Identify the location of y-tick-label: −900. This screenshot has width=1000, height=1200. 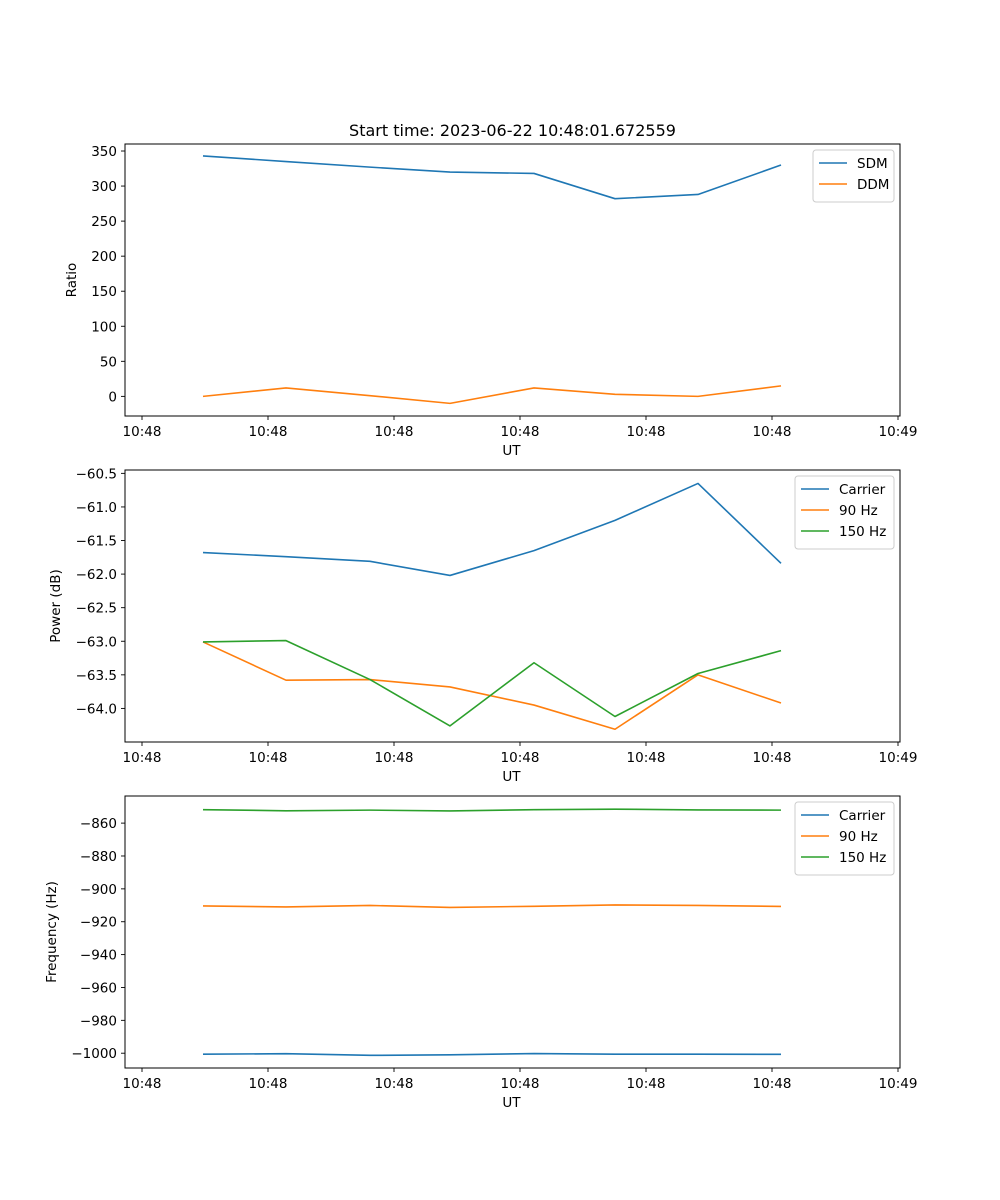
(98, 890).